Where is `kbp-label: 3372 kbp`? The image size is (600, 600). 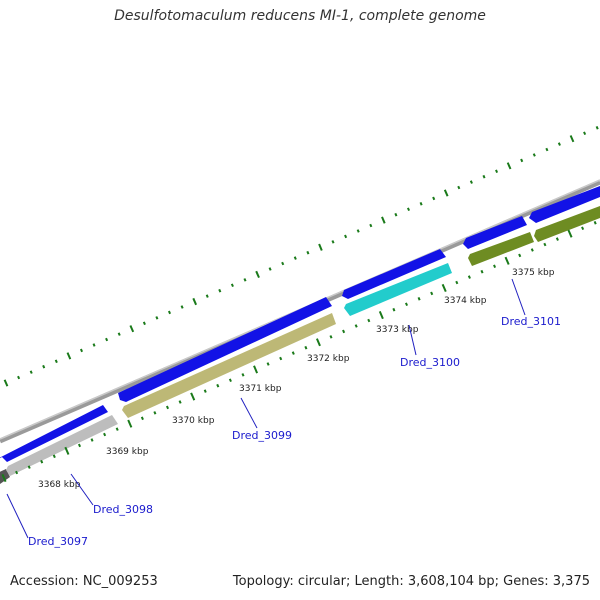
kbp-label: 3372 kbp is located at coordinates (328, 359).